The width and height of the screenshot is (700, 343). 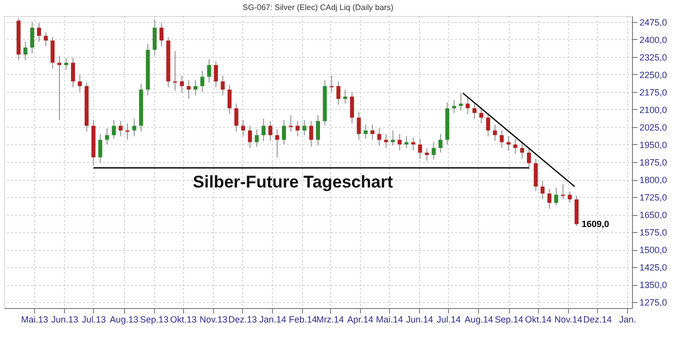 I want to click on y-tick-label: 2100,0, so click(x=654, y=109).